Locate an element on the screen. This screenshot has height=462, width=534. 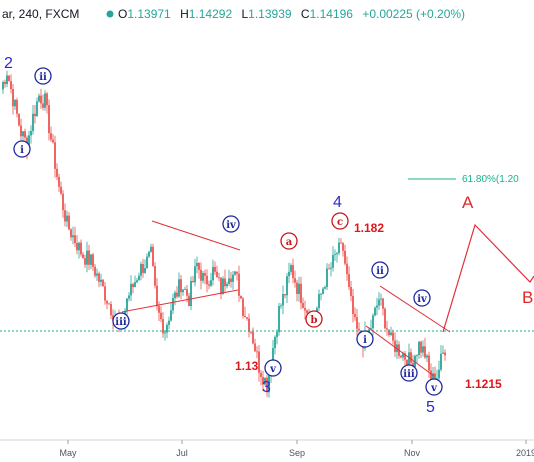
svg-text: v is located at coordinates (273, 369).